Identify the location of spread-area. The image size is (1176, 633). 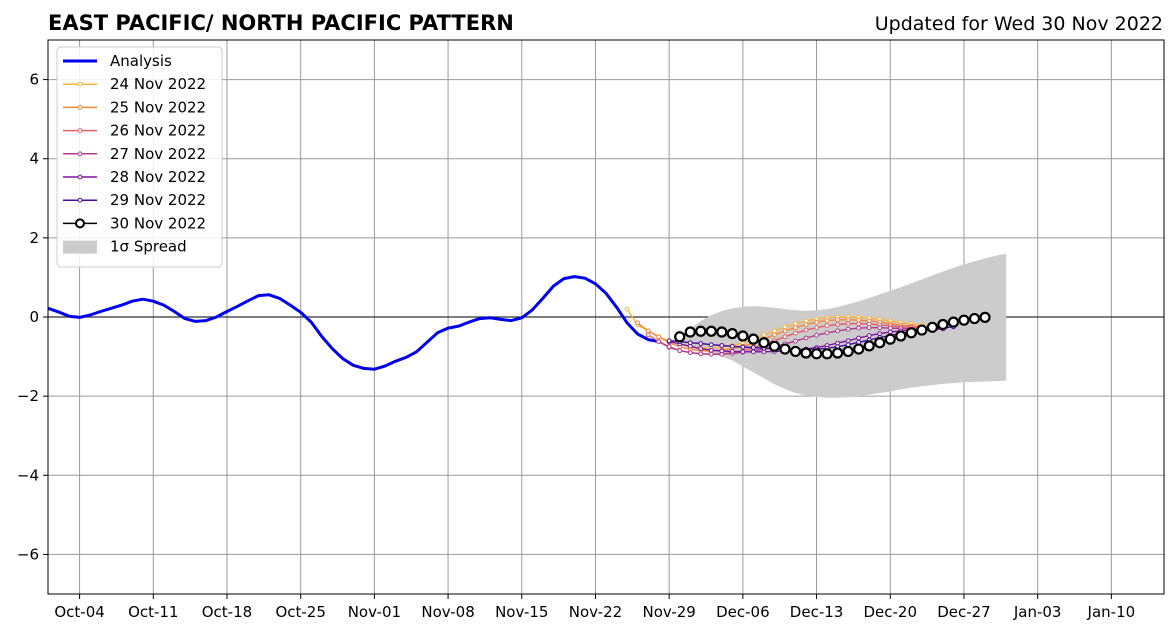
(843, 325).